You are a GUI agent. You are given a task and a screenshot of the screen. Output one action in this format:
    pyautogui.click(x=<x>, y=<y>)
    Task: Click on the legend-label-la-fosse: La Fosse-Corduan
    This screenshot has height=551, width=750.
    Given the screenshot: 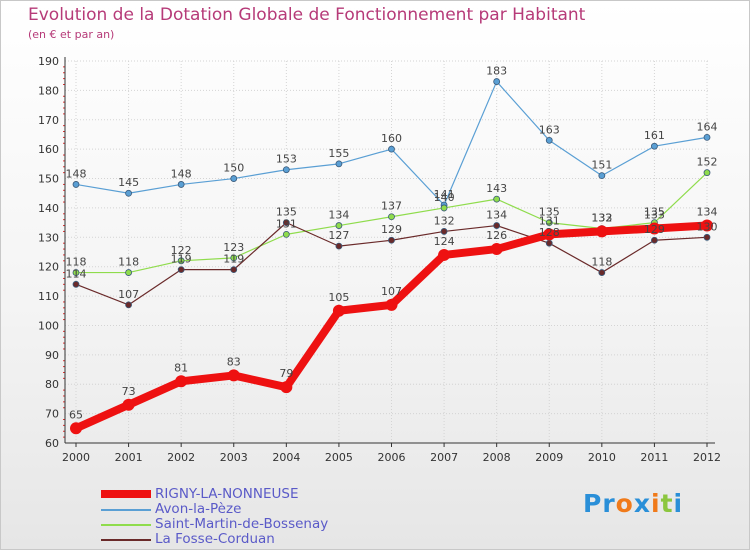 What is the action you would take?
    pyautogui.click(x=215, y=539)
    